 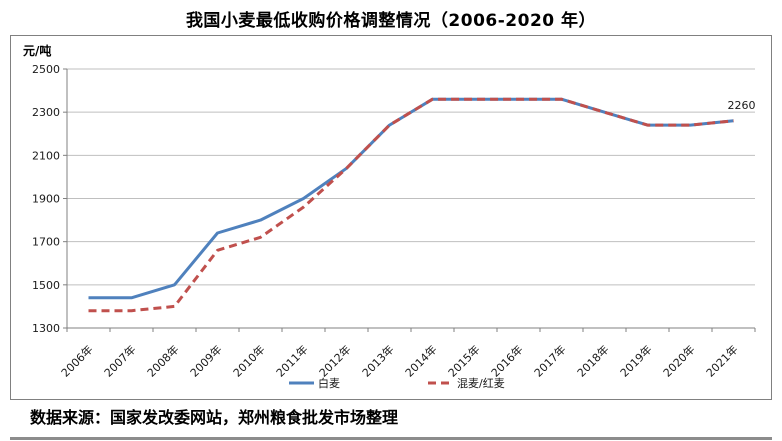 What do you see at coordinates (481, 383) in the screenshot?
I see `legend-label-mixed-red-wheat: 混麦/红麦` at bounding box center [481, 383].